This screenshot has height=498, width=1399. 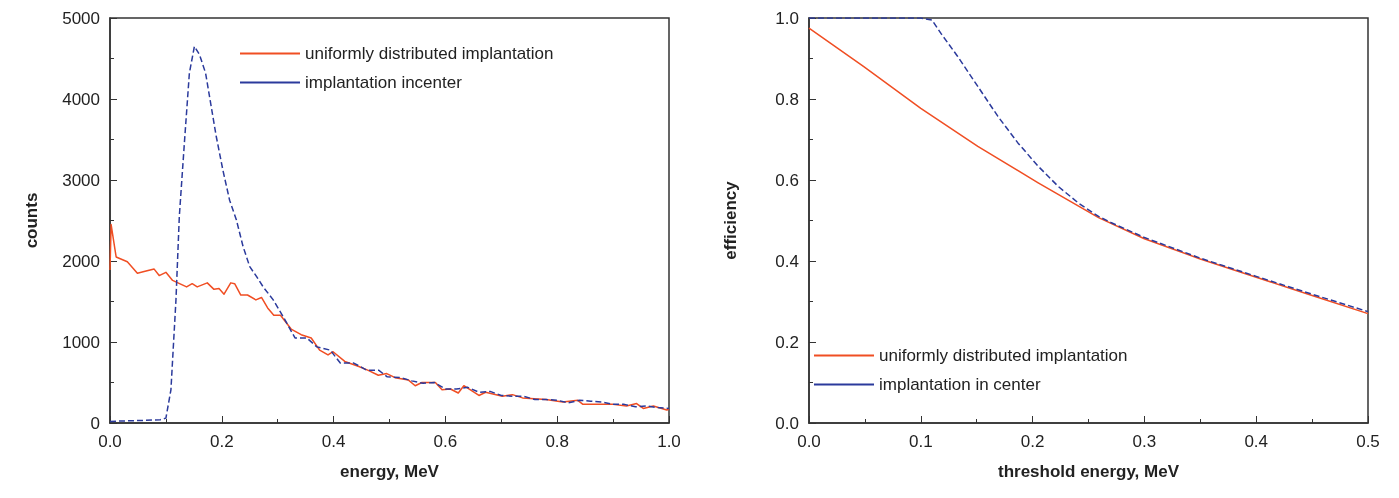 I want to click on x-tick-label: 0.6, so click(x=445, y=441).